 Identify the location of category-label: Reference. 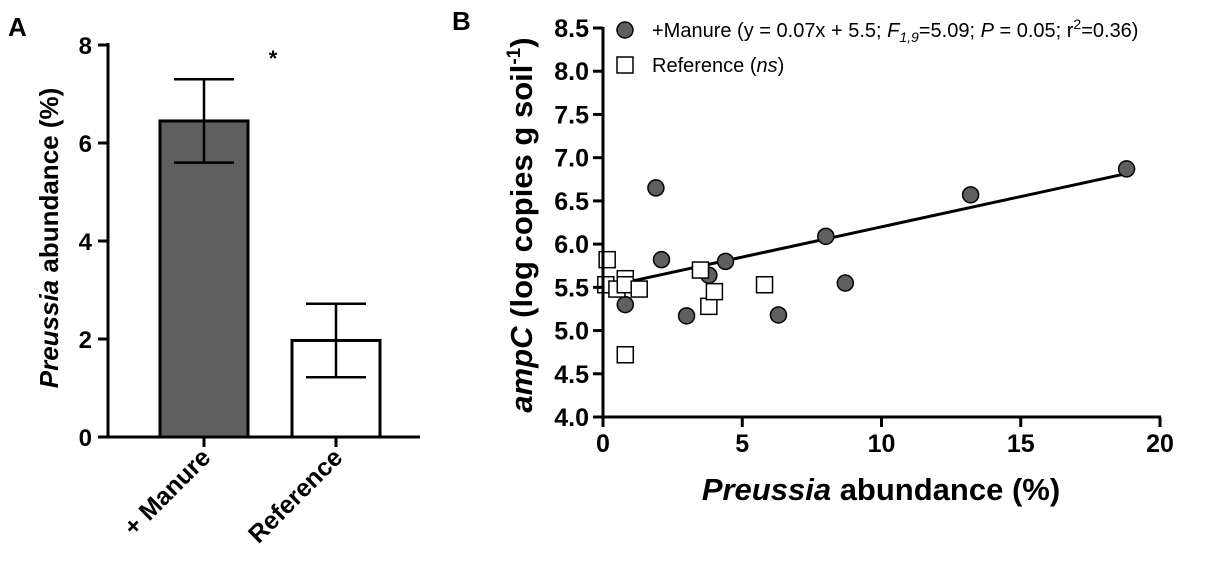
(295, 495).